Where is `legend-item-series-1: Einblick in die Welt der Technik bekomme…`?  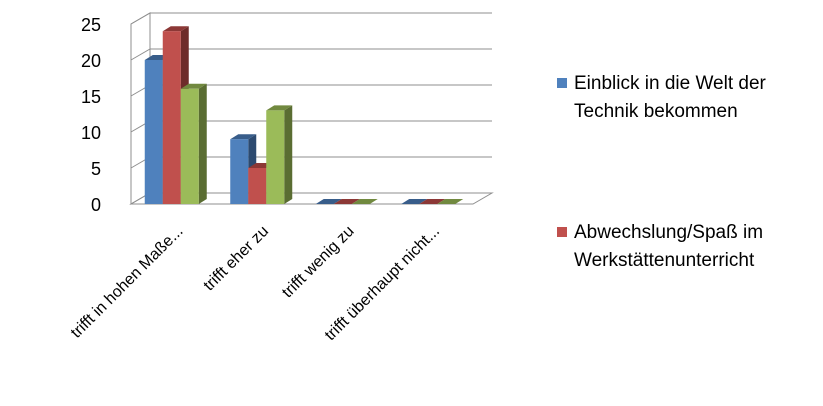
legend-item-series-1: Einblick in die Welt der Technik bekomme… is located at coordinates (688, 98).